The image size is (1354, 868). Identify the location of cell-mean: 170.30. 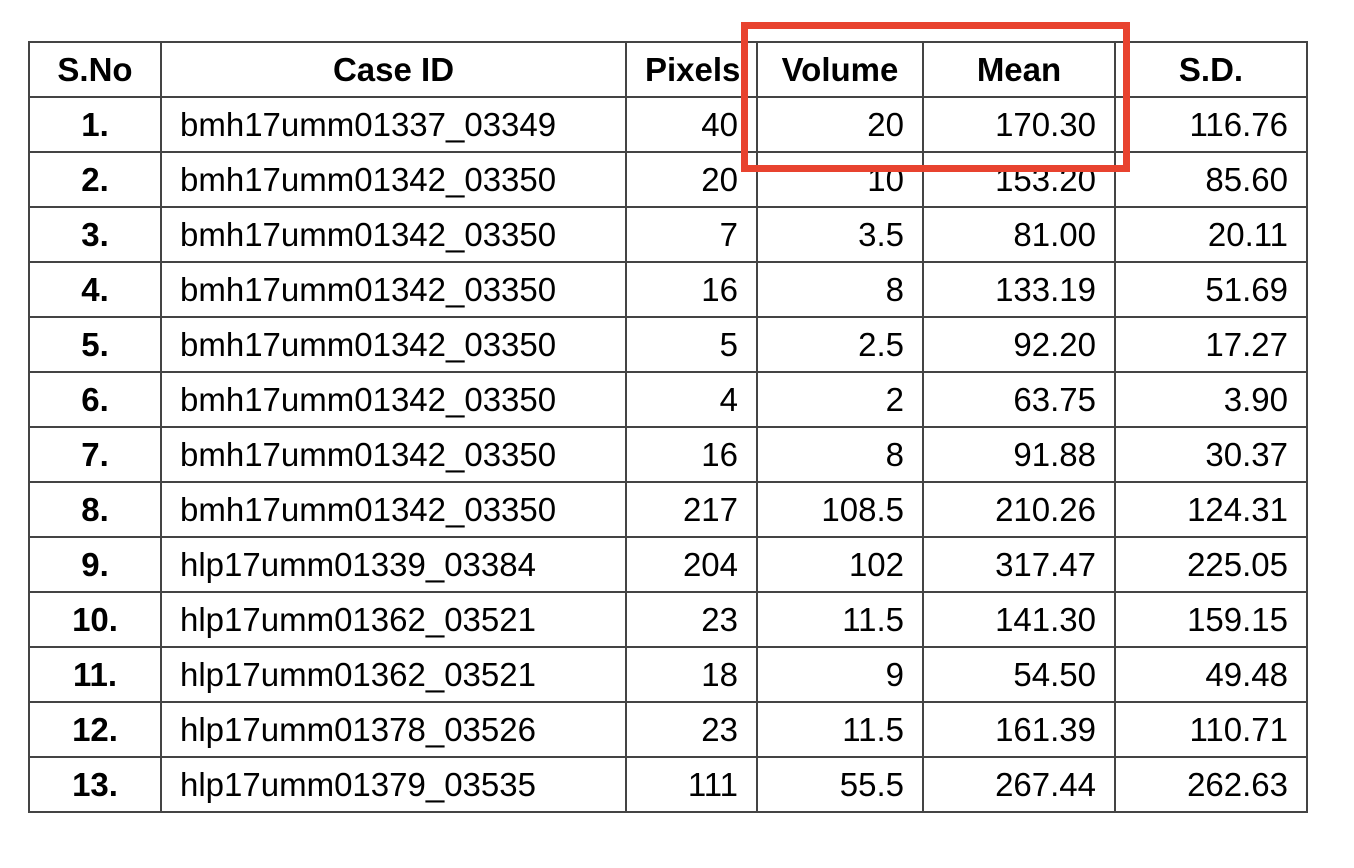
(1019, 124).